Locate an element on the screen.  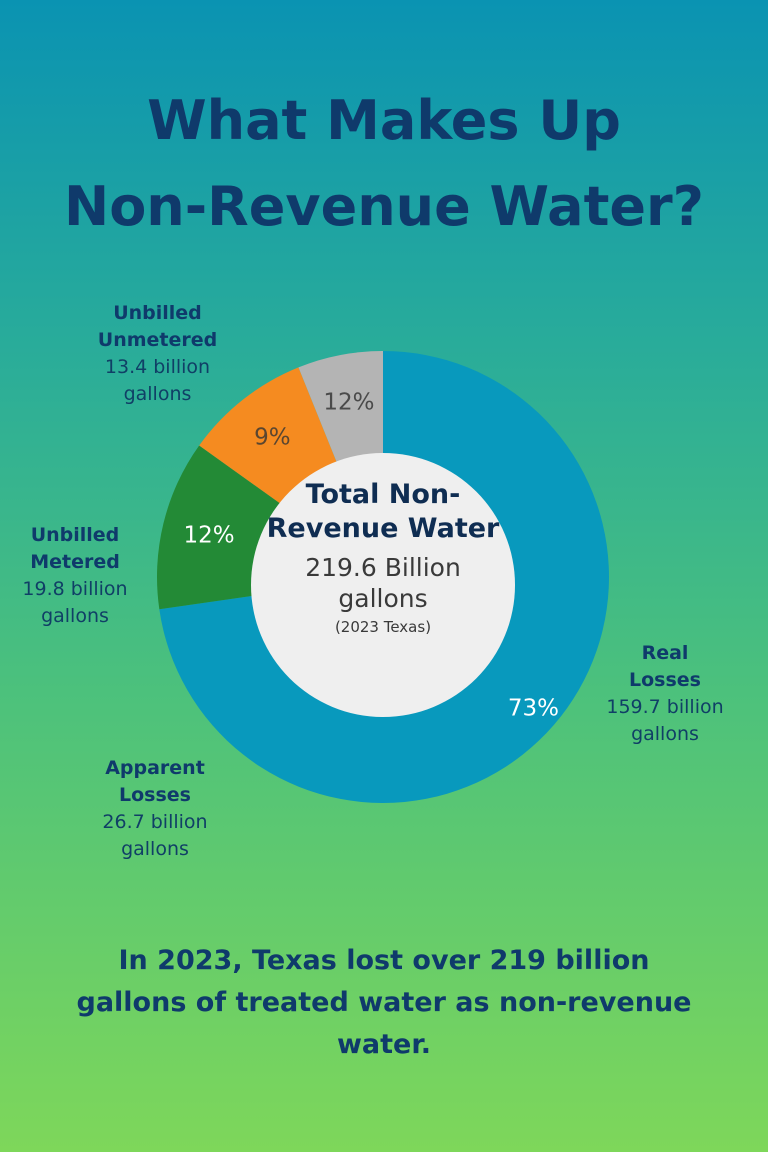
page-title: What Makes Up Non-Revenue Water? is located at coordinates (384, 164).